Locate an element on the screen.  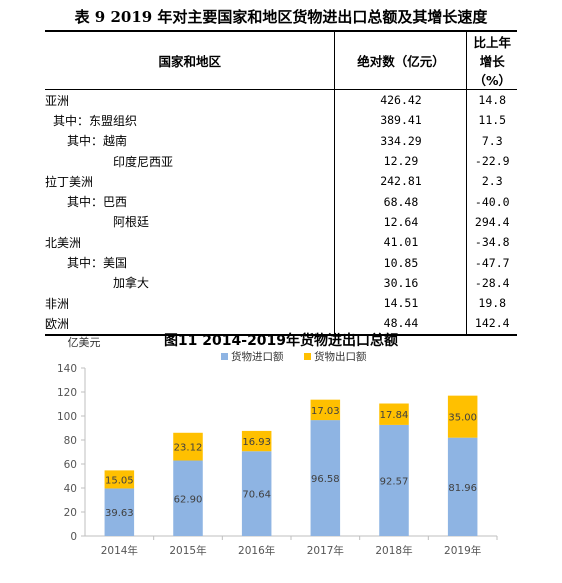
table-row: 亚洲 426.42 14.8 is located at coordinates (281, 100).